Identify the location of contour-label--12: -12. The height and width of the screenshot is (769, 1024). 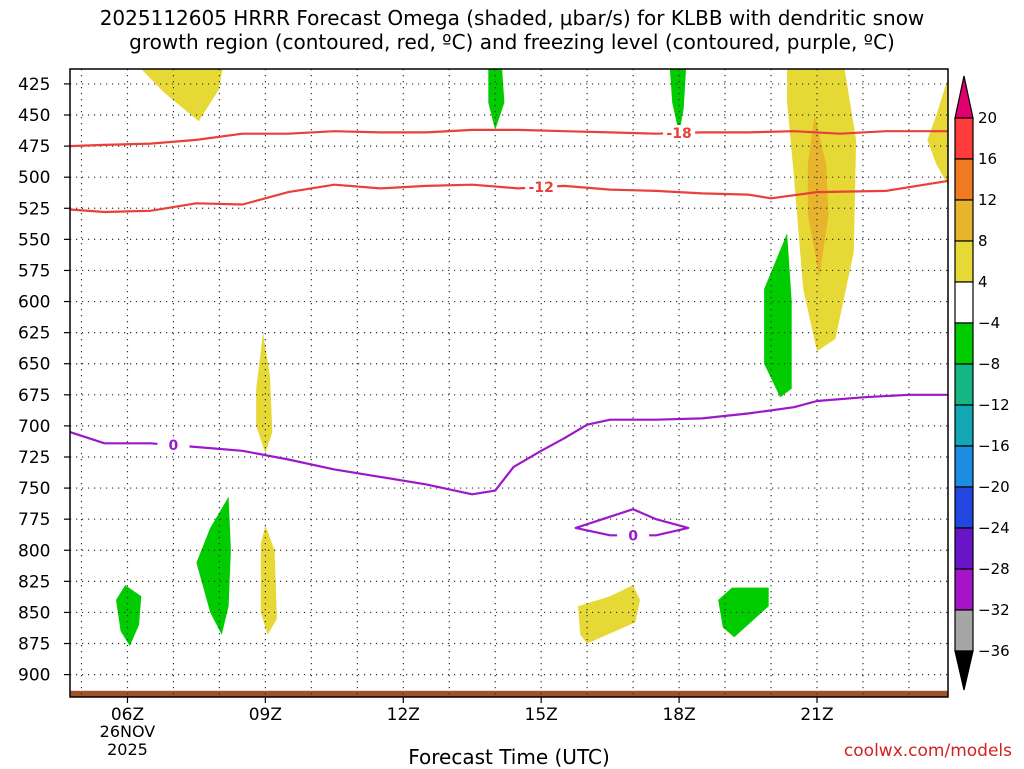
(541, 188).